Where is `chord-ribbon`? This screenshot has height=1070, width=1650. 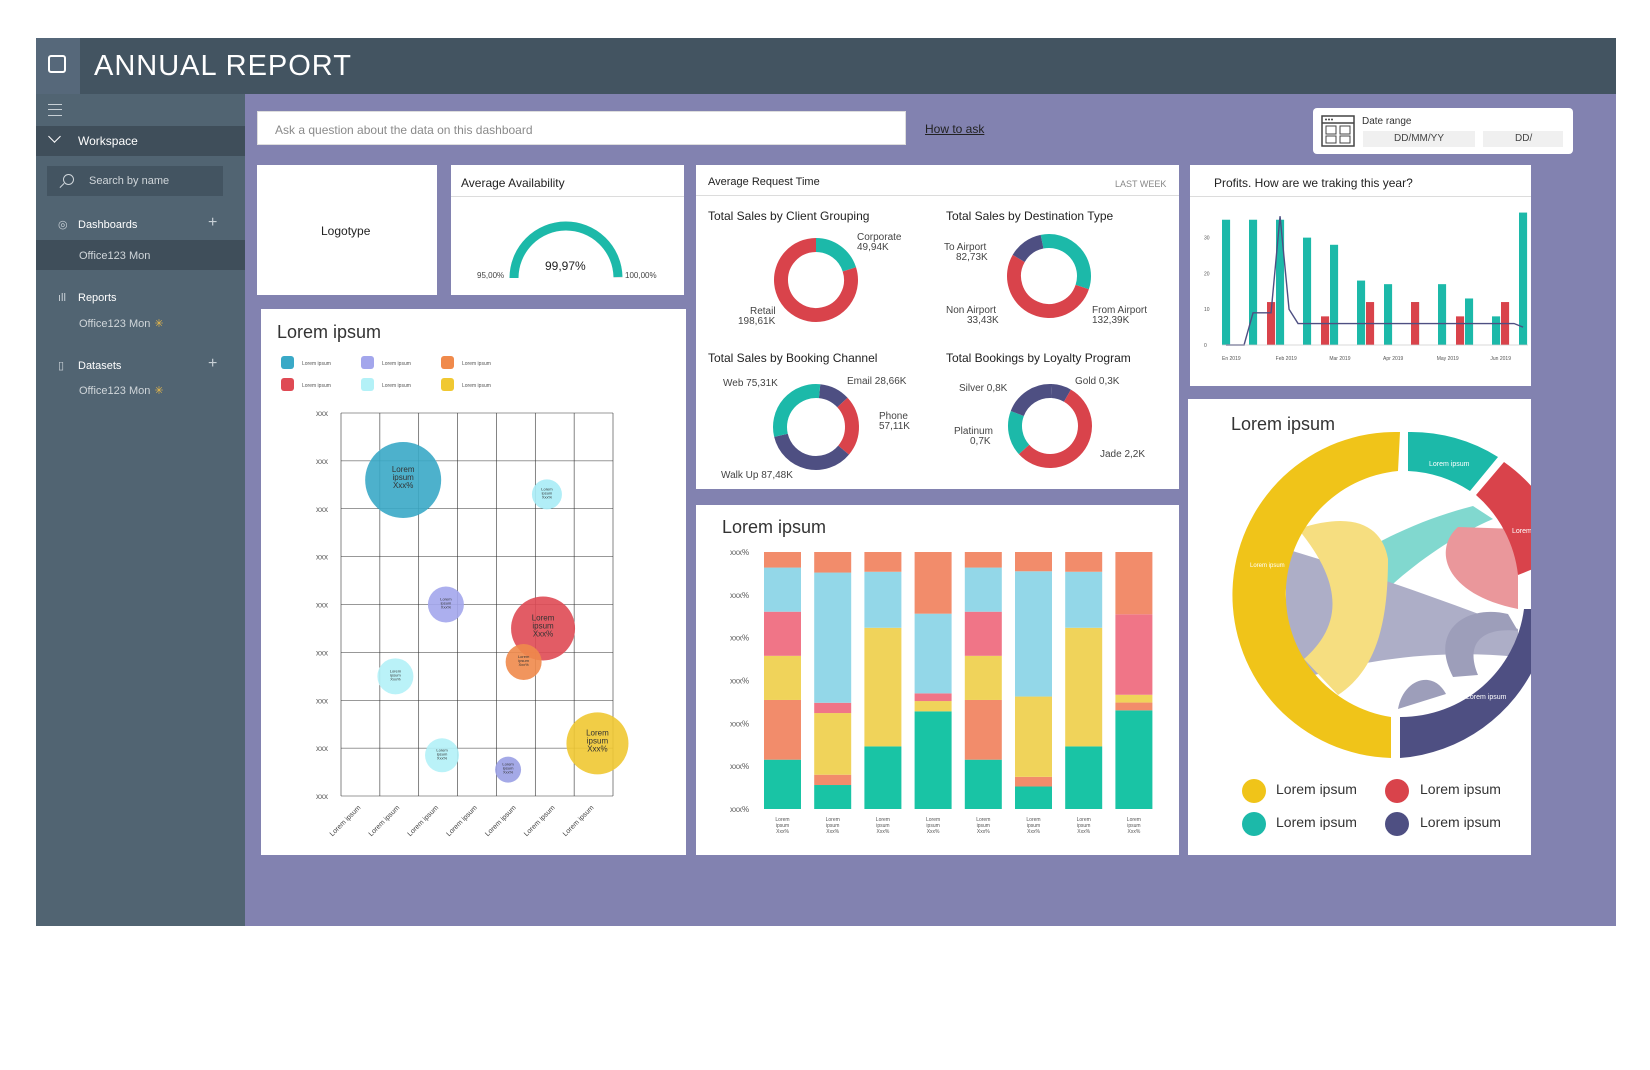
chord-ribbon is located at coordinates (1422, 694).